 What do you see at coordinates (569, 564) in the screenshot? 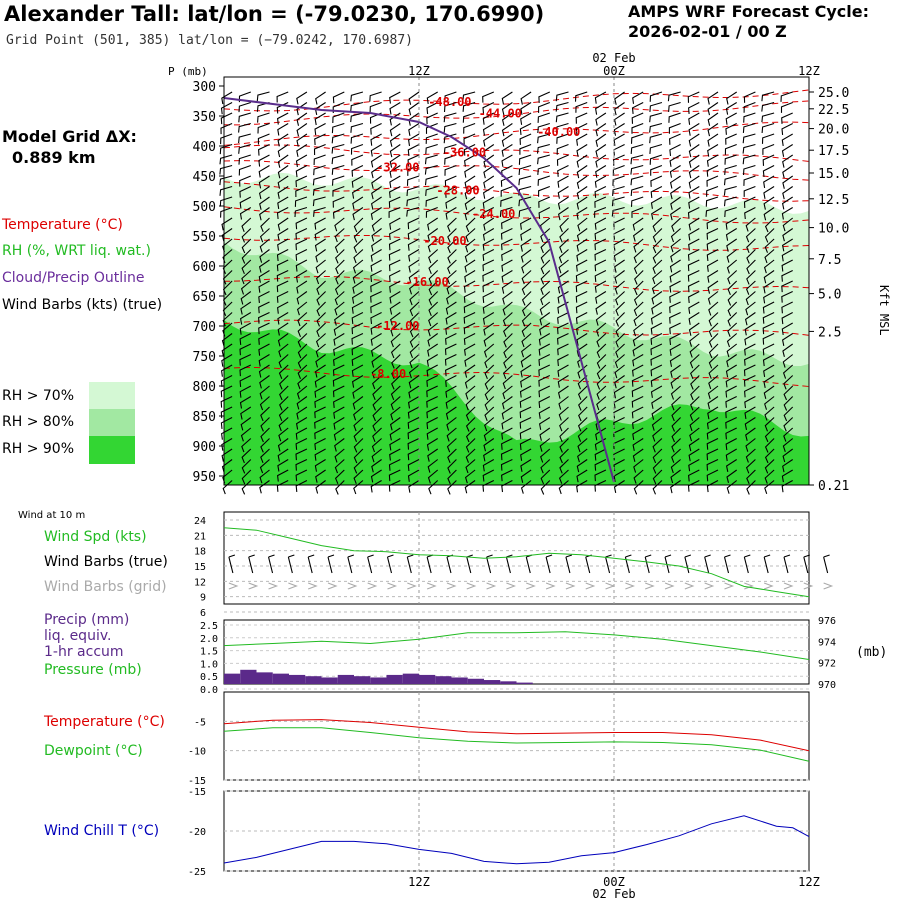
I see `wind-barb-true` at bounding box center [569, 564].